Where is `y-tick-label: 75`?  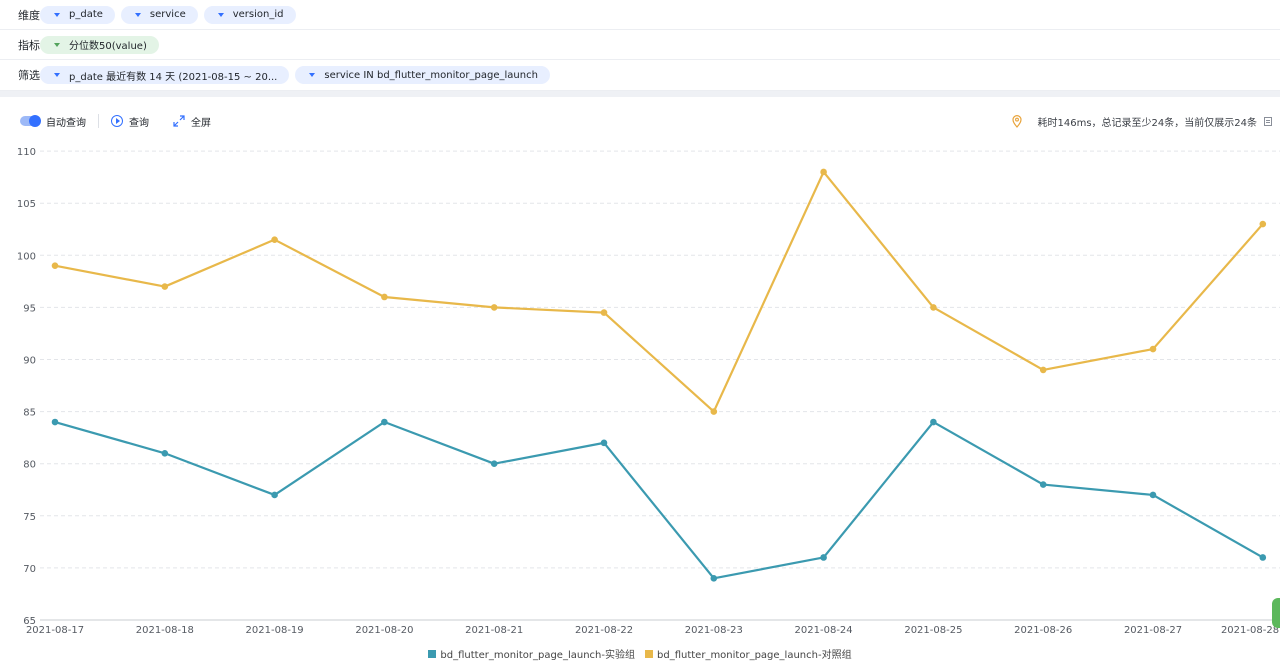
y-tick-label: 75 is located at coordinates (29, 517).